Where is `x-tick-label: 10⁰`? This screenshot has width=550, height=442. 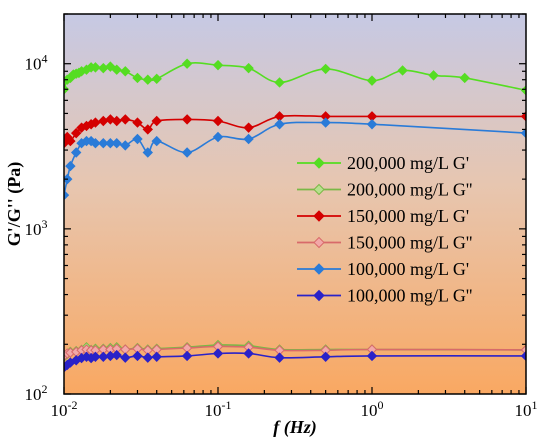 x-tick-label: 10⁰ is located at coordinates (372, 409).